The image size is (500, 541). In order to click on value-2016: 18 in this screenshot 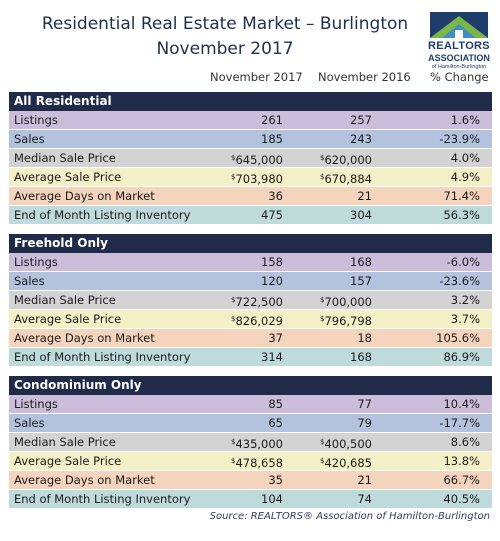, I will do `click(364, 338)`.